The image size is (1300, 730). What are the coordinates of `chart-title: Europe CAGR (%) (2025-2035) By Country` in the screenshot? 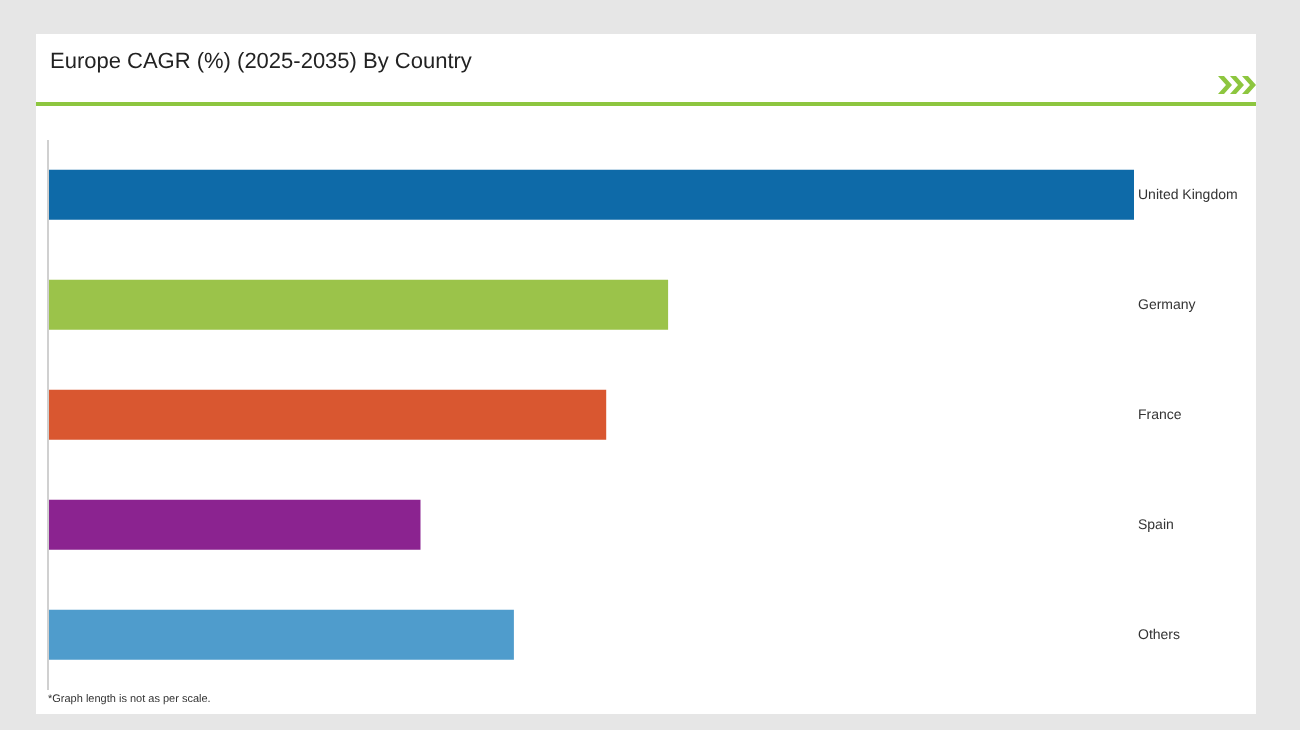 It's located at (261, 62).